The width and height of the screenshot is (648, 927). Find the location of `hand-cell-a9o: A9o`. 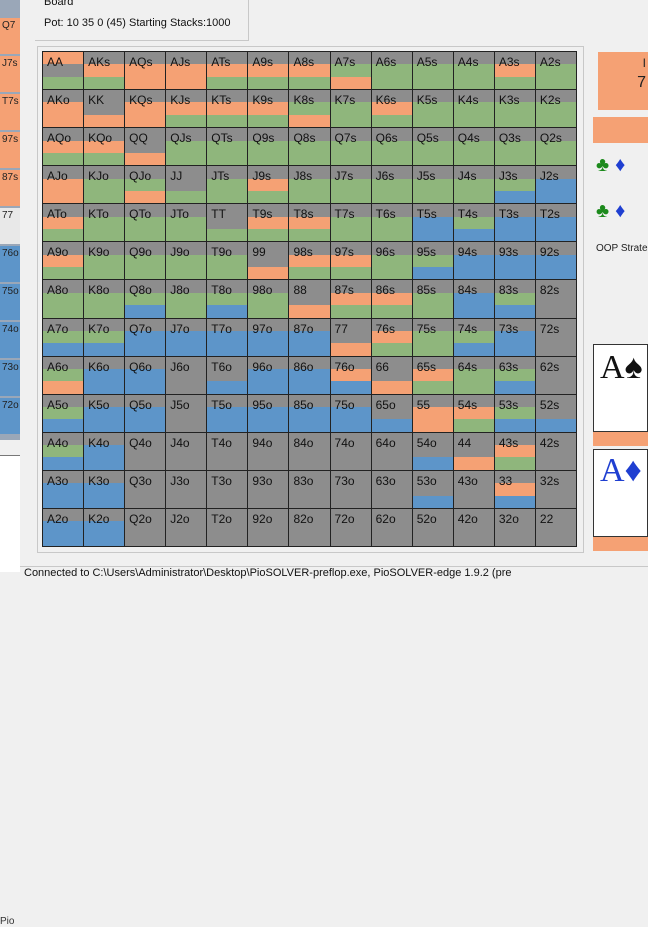

hand-cell-a9o: A9o is located at coordinates (63, 261).